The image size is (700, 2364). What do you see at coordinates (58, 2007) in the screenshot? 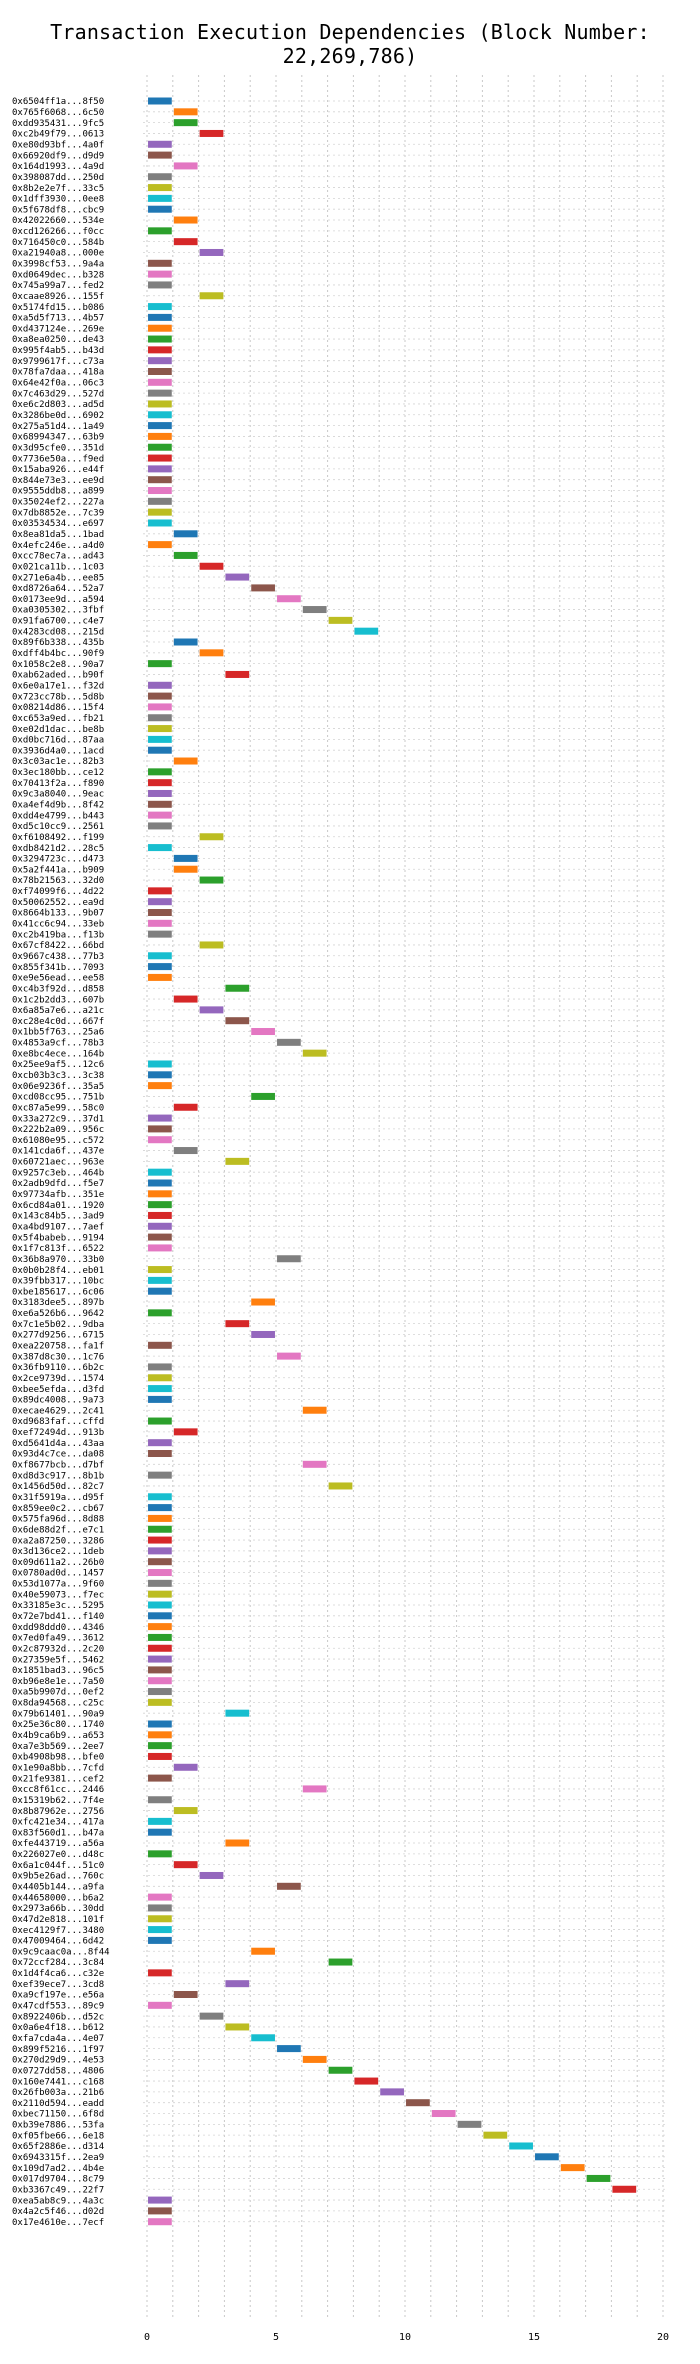
I see `tx-label: 0x47cdf553...89c9` at bounding box center [58, 2007].